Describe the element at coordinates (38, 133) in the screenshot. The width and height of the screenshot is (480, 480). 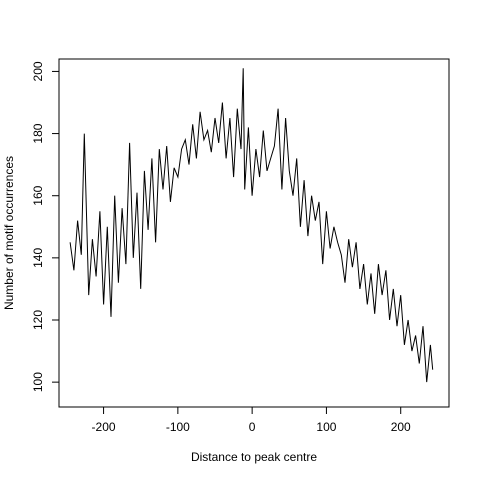
I see `y-tick-label: 180` at that location.